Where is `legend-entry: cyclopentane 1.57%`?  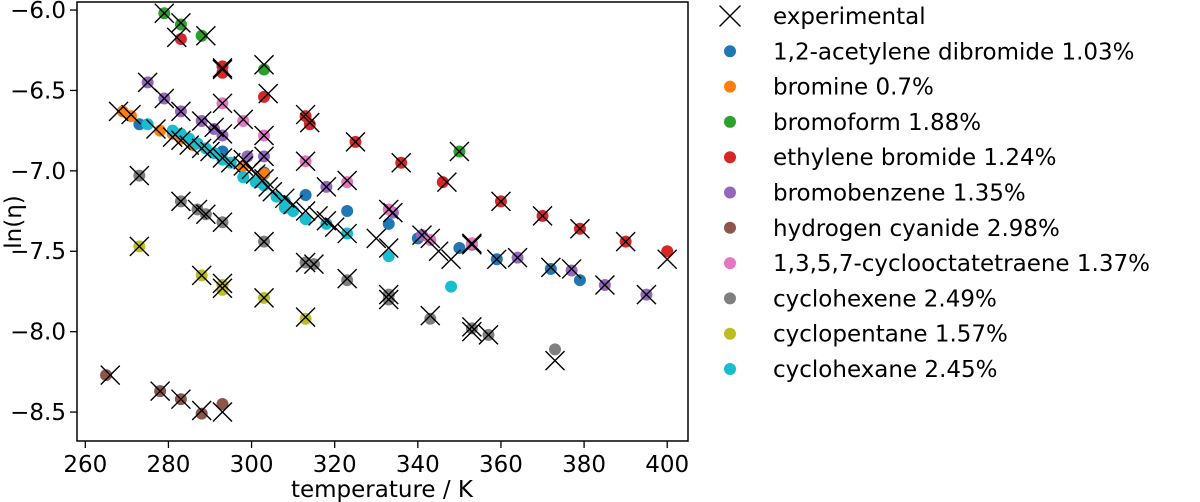
legend-entry: cyclopentane 1.57% is located at coordinates (866, 335).